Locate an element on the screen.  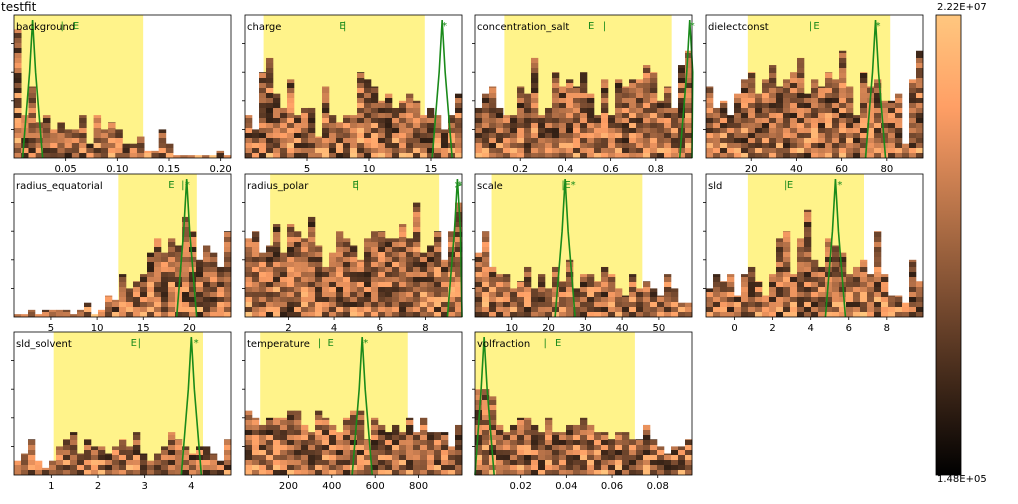
marker: | is located at coordinates (785, 185).